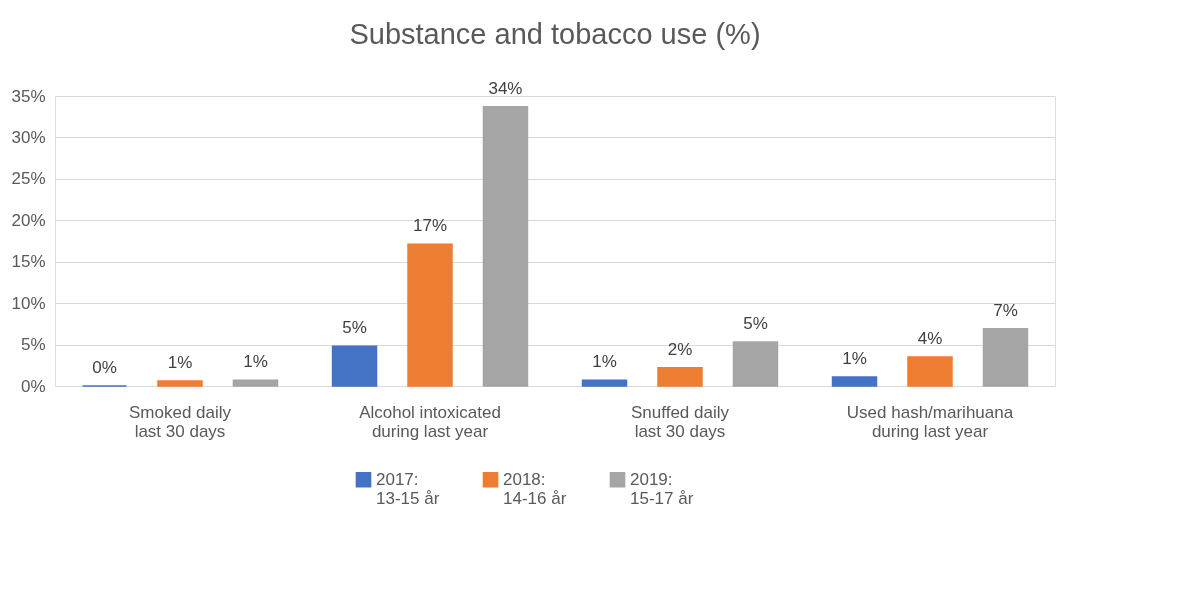  What do you see at coordinates (104, 367) in the screenshot?
I see `data-label: 0%` at bounding box center [104, 367].